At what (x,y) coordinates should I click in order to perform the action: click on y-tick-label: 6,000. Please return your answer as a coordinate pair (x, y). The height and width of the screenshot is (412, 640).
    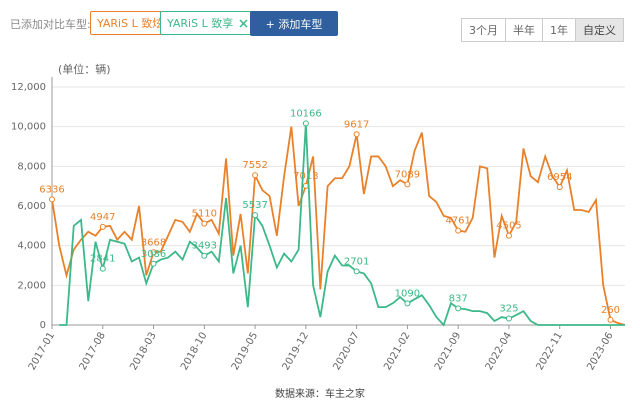
    Looking at the image, I should click on (31, 206).